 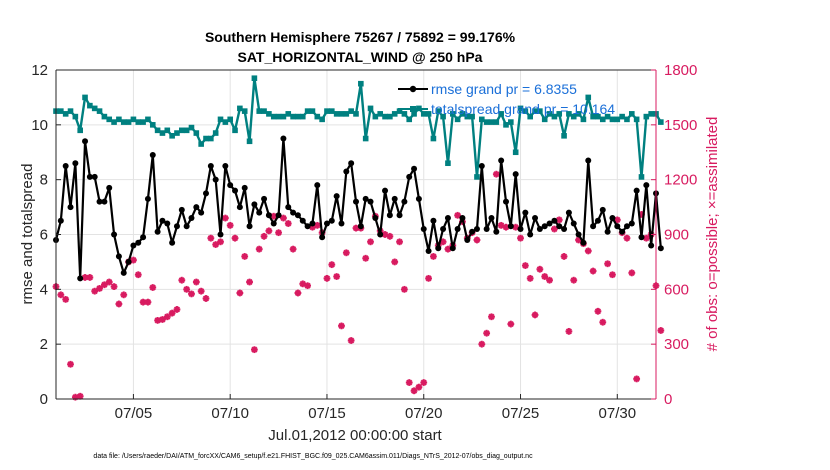 I want to click on legend-spread-label: totalspread grand pr = 10.164, so click(x=523, y=109).